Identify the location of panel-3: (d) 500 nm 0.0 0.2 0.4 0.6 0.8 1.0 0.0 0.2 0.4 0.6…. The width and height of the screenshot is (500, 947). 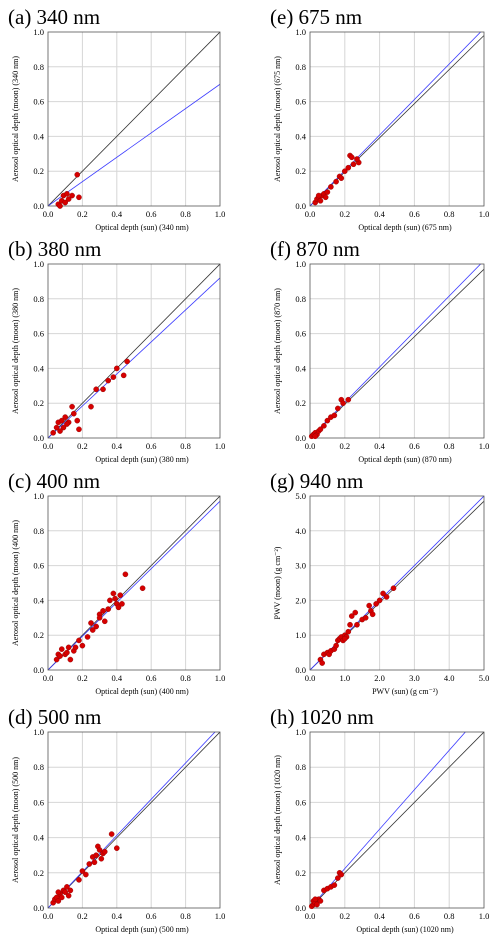
(116, 819).